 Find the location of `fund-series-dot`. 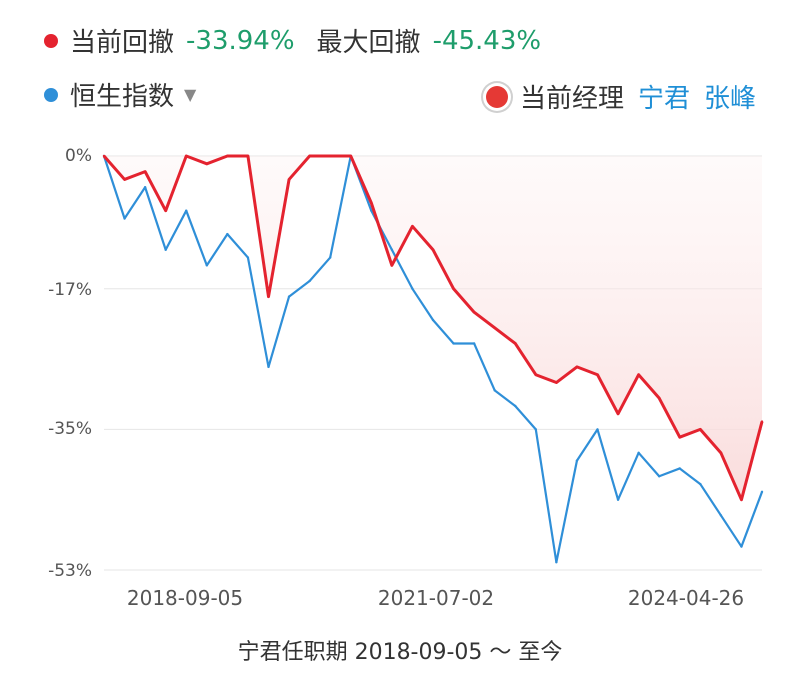

fund-series-dot is located at coordinates (51, 40).